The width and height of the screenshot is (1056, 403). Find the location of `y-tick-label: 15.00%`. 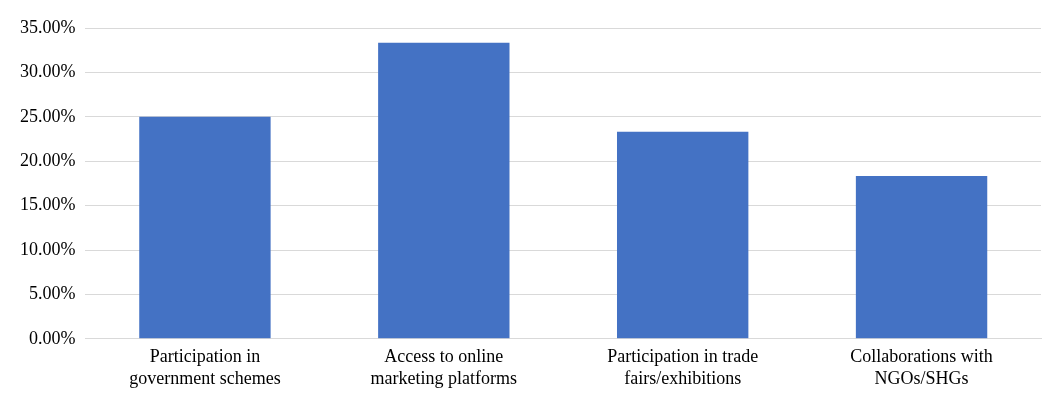

y-tick-label: 15.00% is located at coordinates (47, 204).